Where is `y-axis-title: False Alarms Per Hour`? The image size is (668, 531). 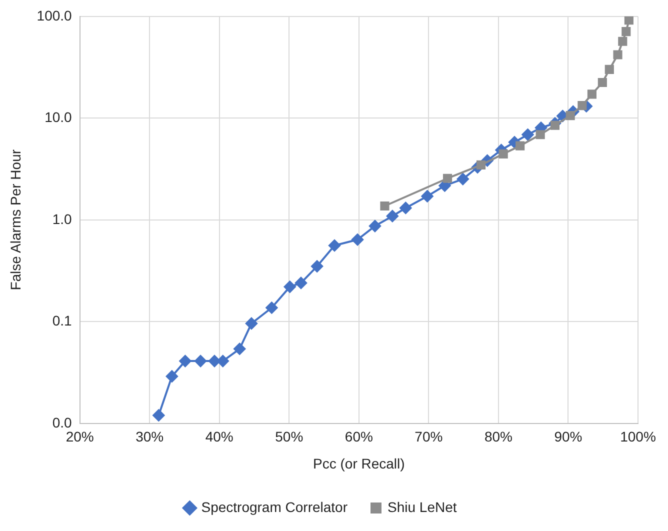
y-axis-title: False Alarms Per Hour is located at coordinates (15, 219).